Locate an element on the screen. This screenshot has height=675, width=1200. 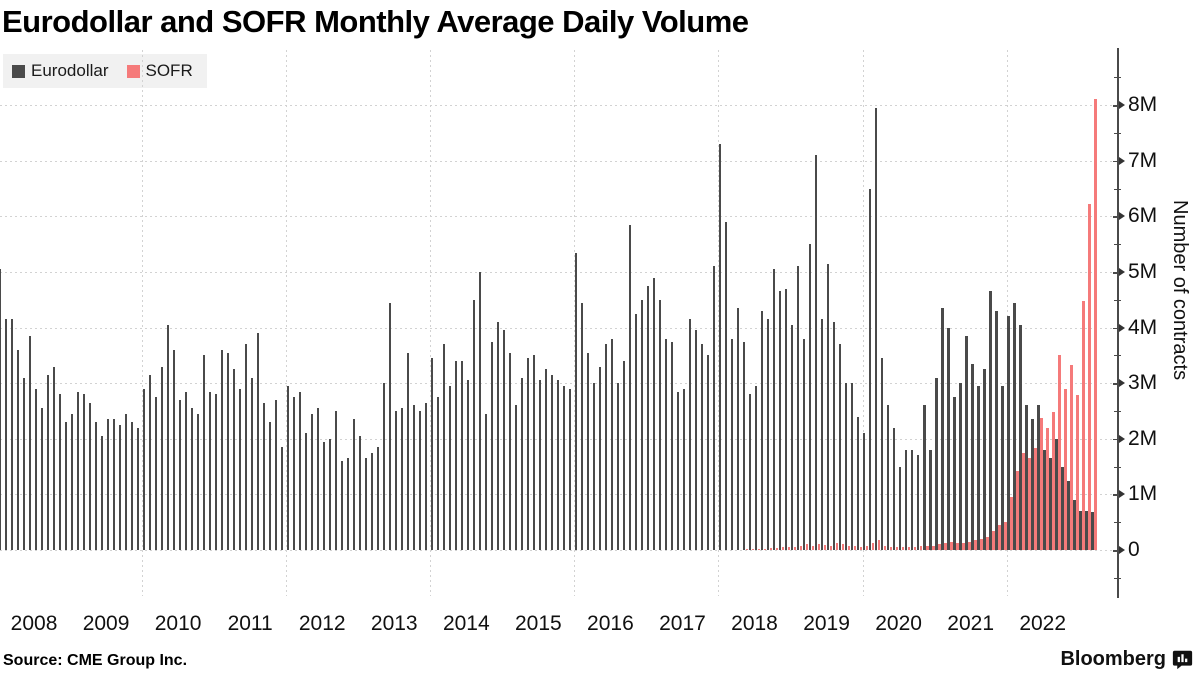
y-axis-tick-label: 7M is located at coordinates (1143, 160).